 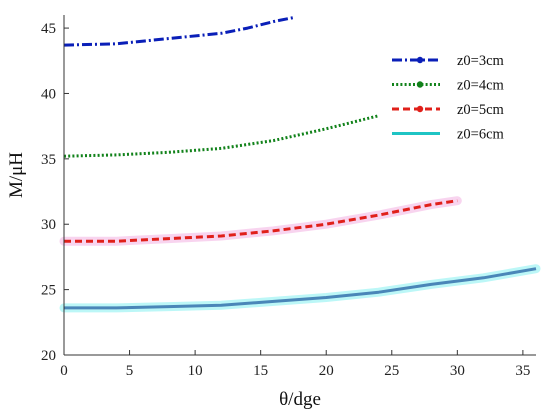 I want to click on x-ticks: 0 5 10 15 20 25 30 35, so click(x=295, y=364).